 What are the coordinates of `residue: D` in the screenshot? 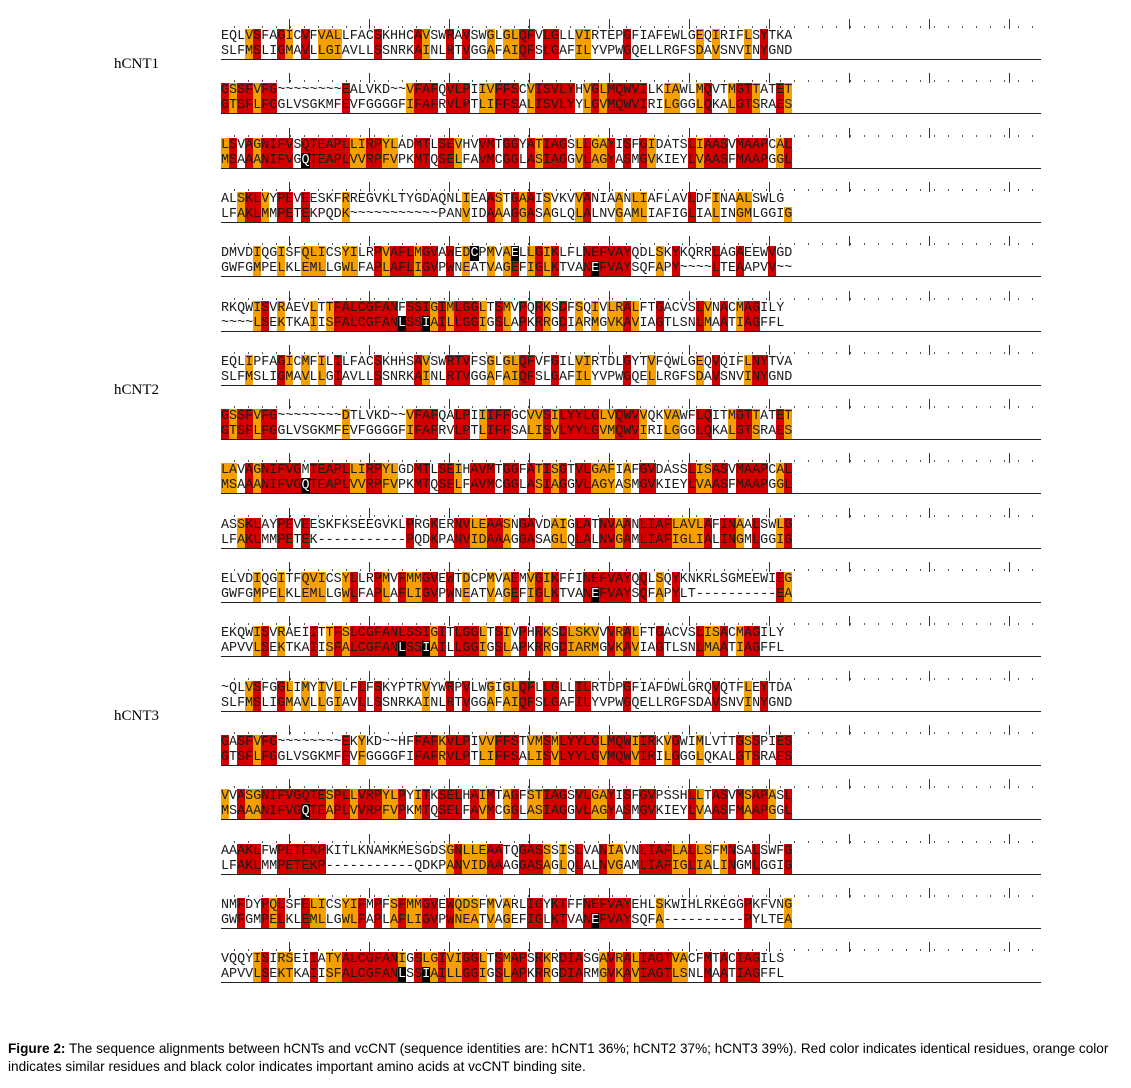 It's located at (337, 214).